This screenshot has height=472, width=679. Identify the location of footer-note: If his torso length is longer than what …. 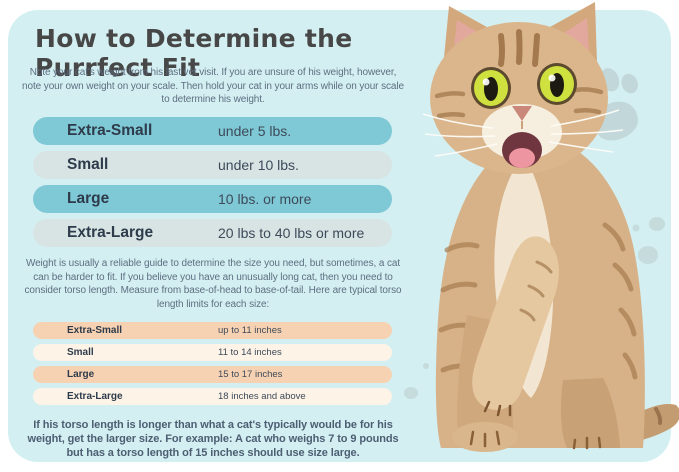
(213, 439).